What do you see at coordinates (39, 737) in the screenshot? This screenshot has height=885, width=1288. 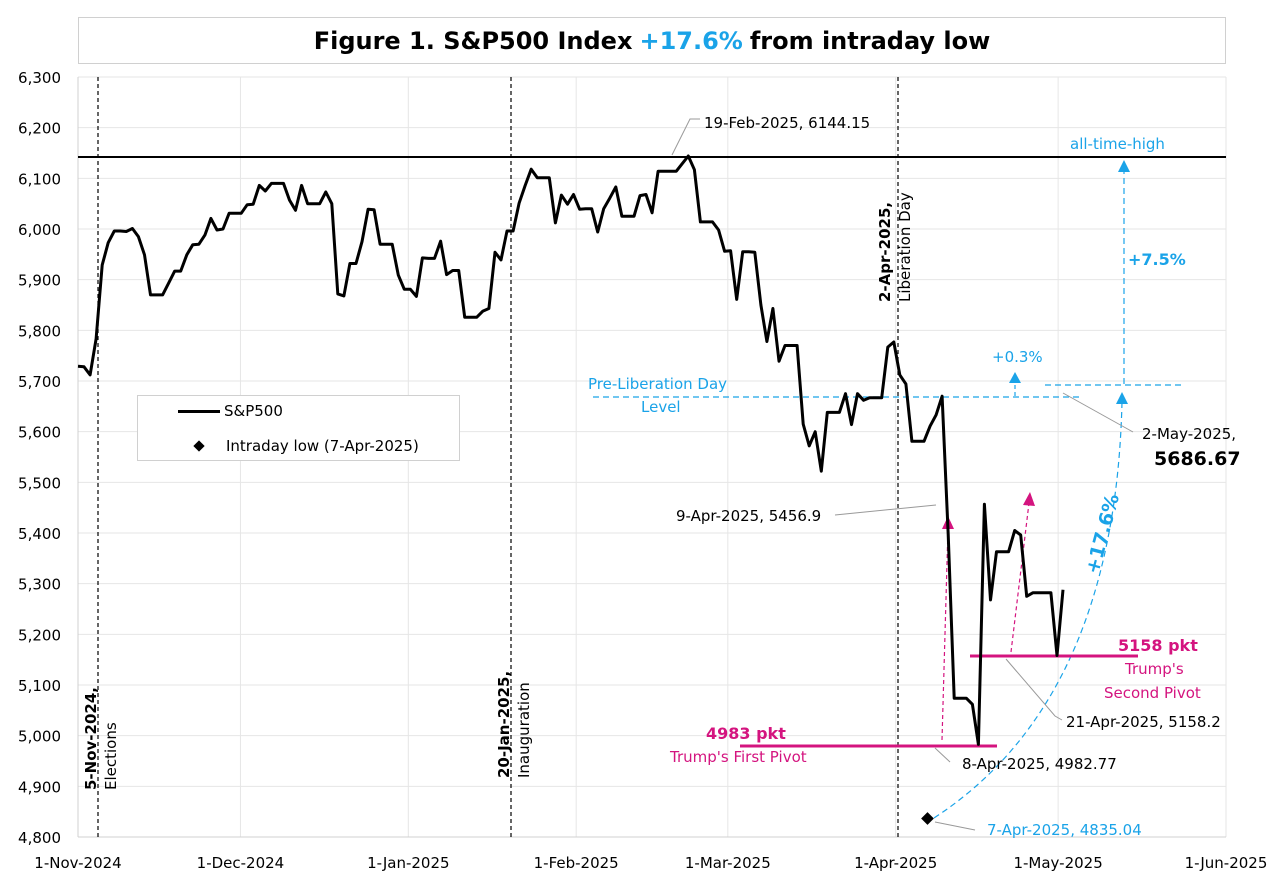 I see `y-tick-label: 5,000` at bounding box center [39, 737].